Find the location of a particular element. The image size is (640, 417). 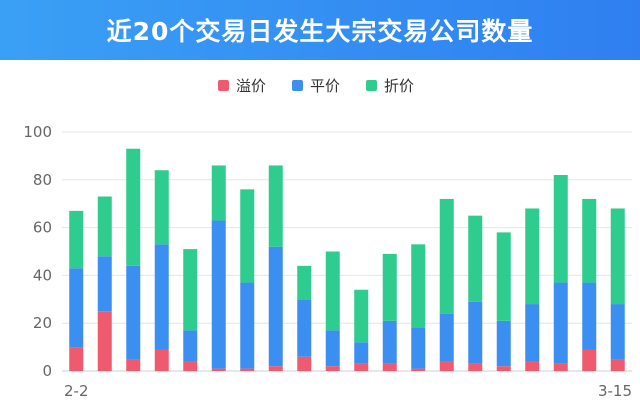

chart-title: 近20个交易日发生大宗交易公司数量 is located at coordinates (320, 31).